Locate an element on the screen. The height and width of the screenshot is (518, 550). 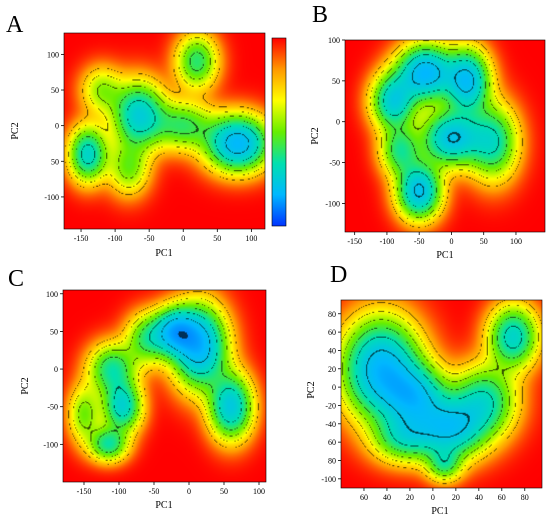
panel-b-xlabel: PC1 is located at coordinates (444, 255).